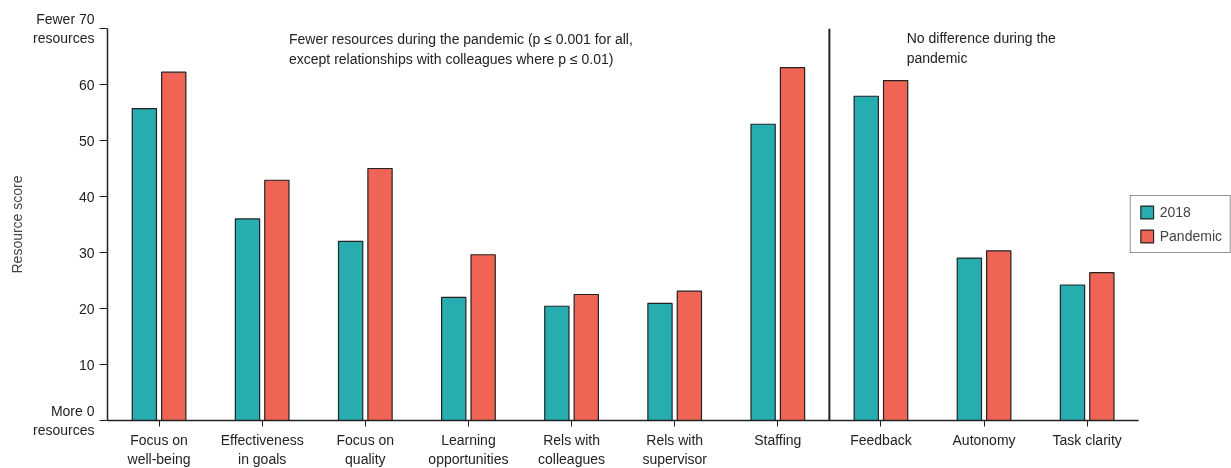  What do you see at coordinates (984, 439) in the screenshot?
I see `x-tick-label: Autonomy` at bounding box center [984, 439].